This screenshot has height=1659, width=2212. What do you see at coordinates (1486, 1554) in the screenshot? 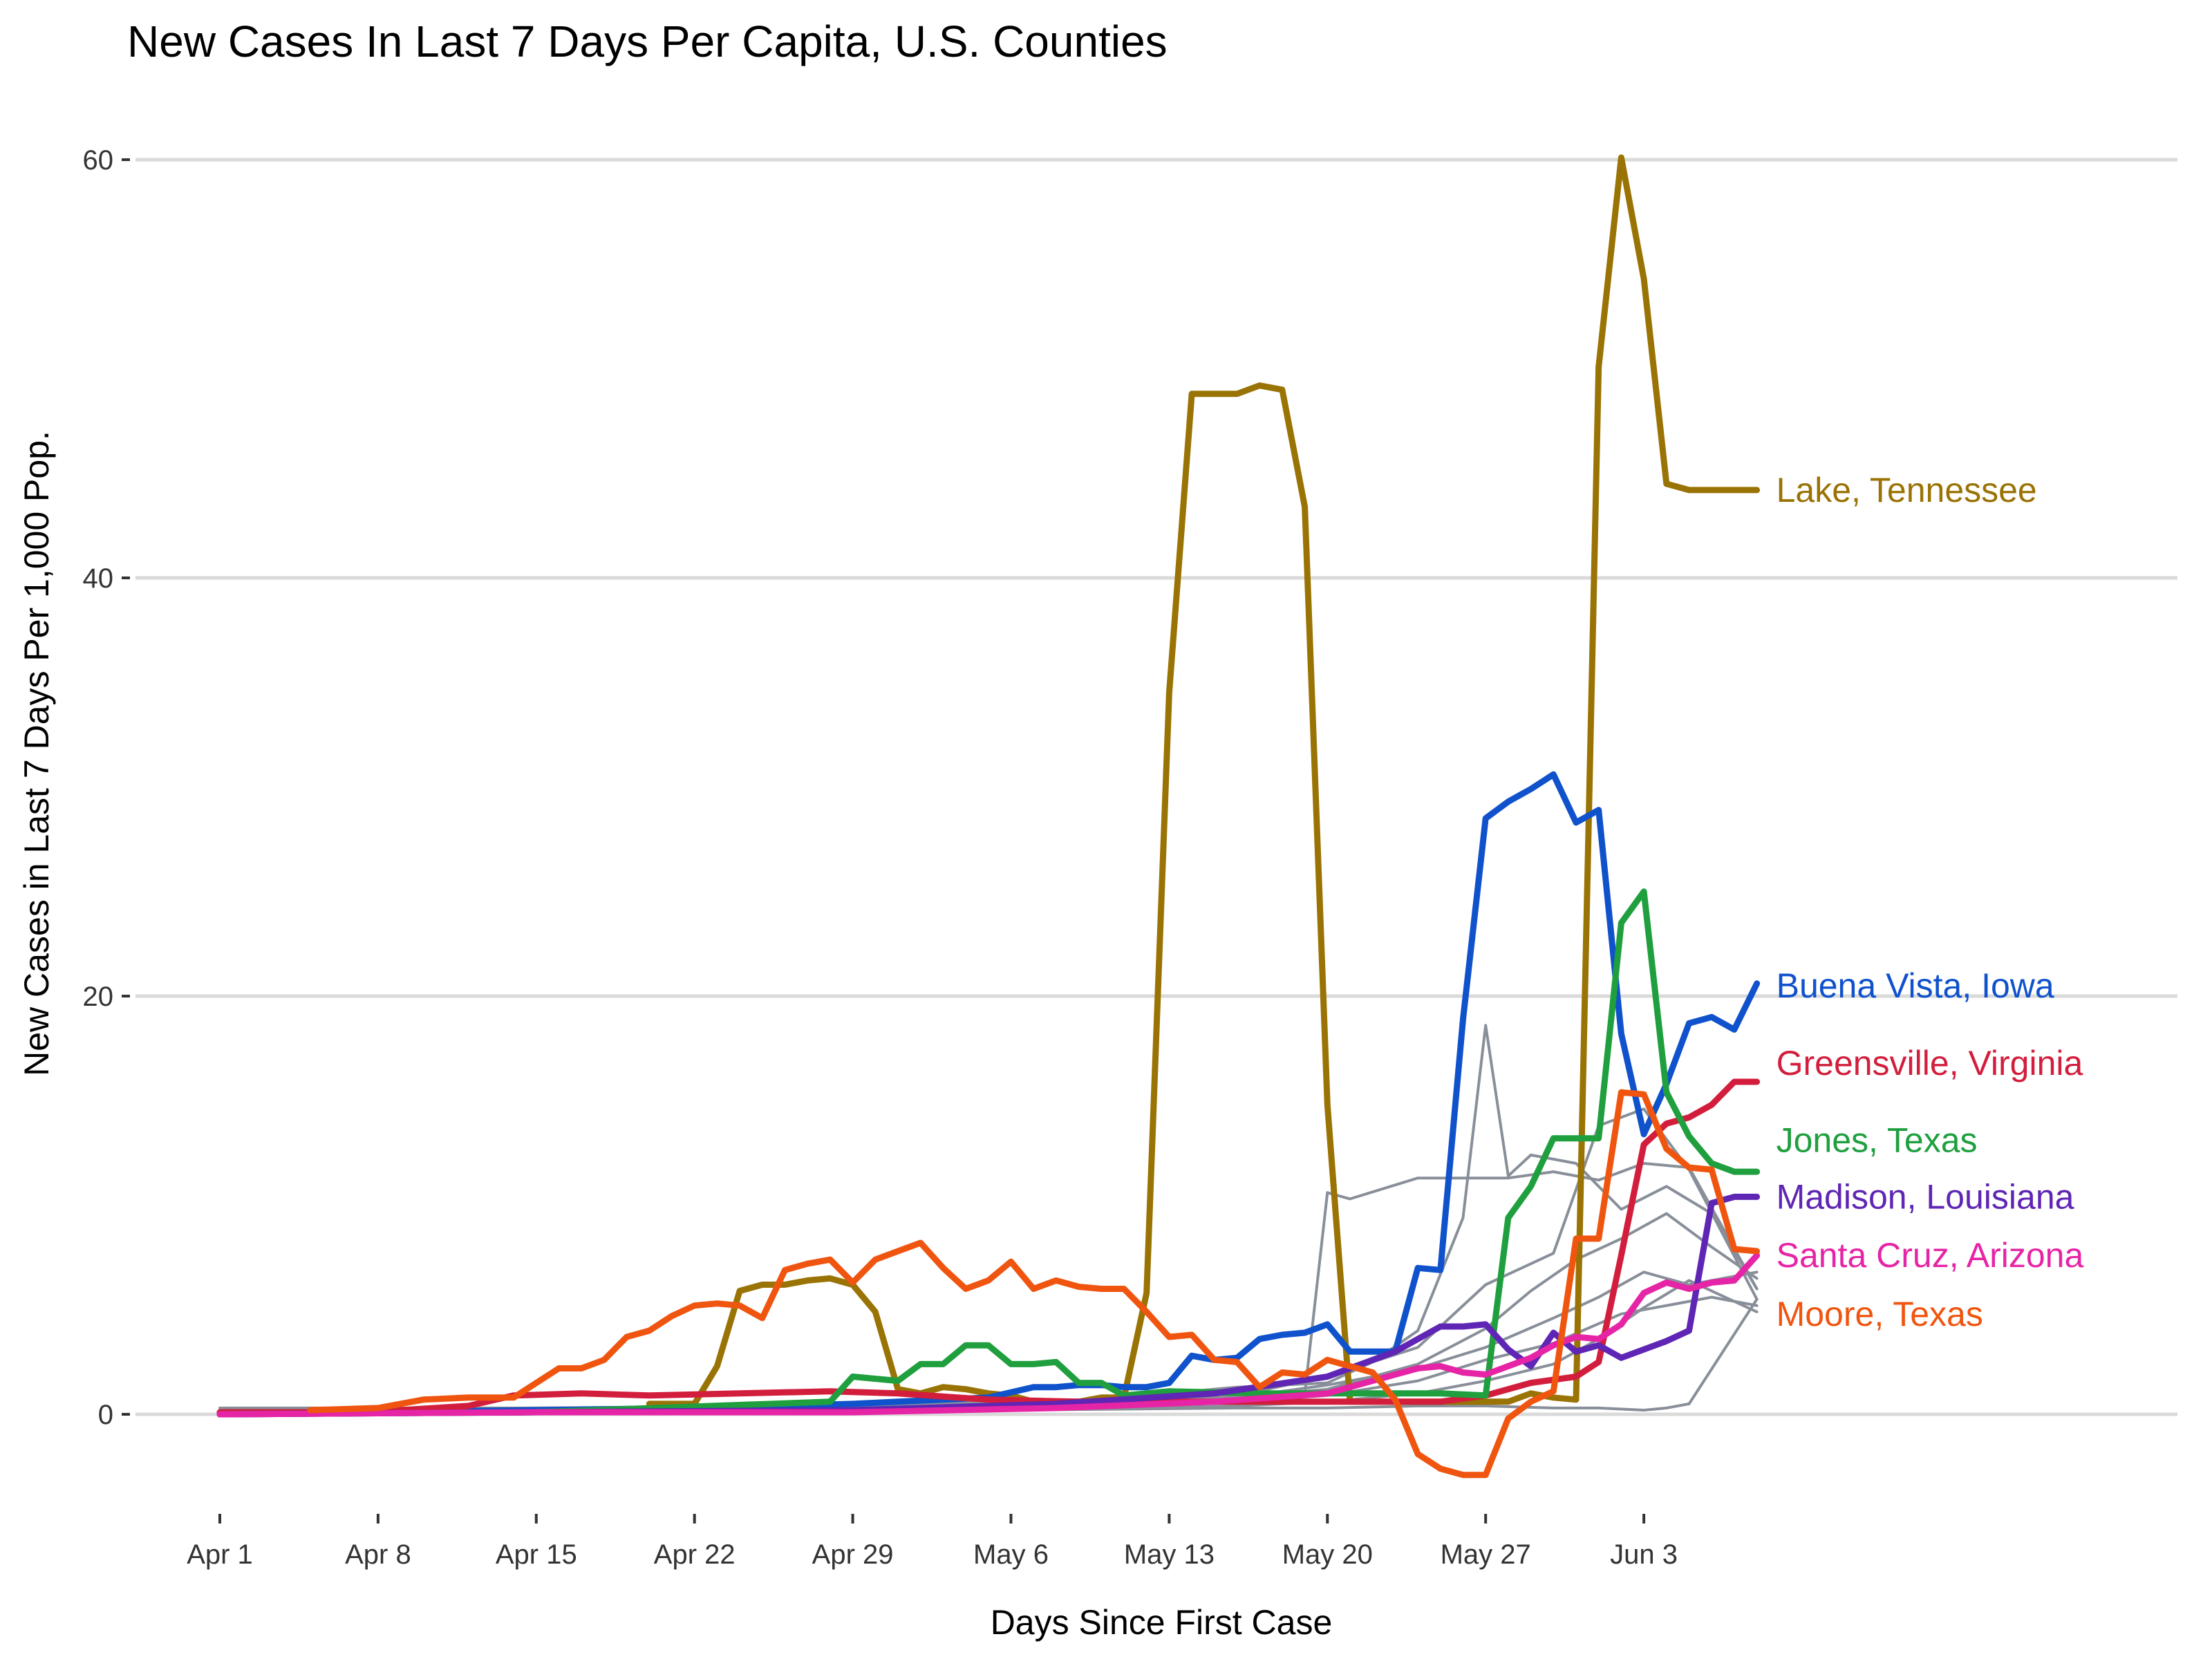
I see `x-tick-label: May 27` at bounding box center [1486, 1554].